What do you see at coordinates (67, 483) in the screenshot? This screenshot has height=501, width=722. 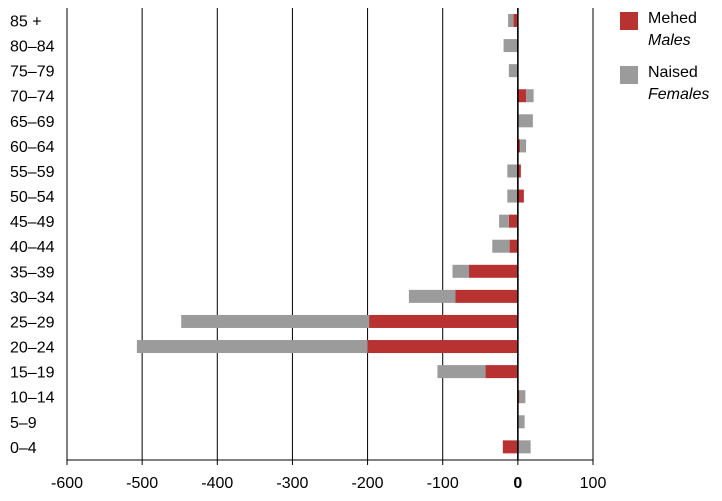 I see `x-tick-label: -600` at bounding box center [67, 483].